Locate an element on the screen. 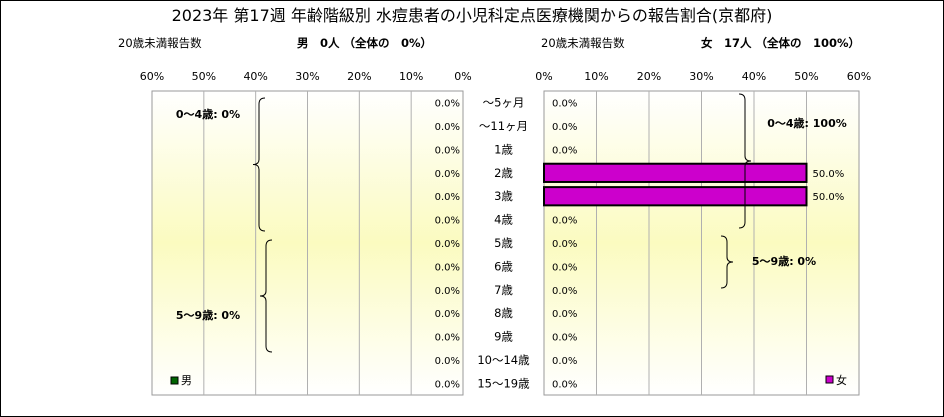  male-group-annotation: 5～9歳: 0% is located at coordinates (208, 315).